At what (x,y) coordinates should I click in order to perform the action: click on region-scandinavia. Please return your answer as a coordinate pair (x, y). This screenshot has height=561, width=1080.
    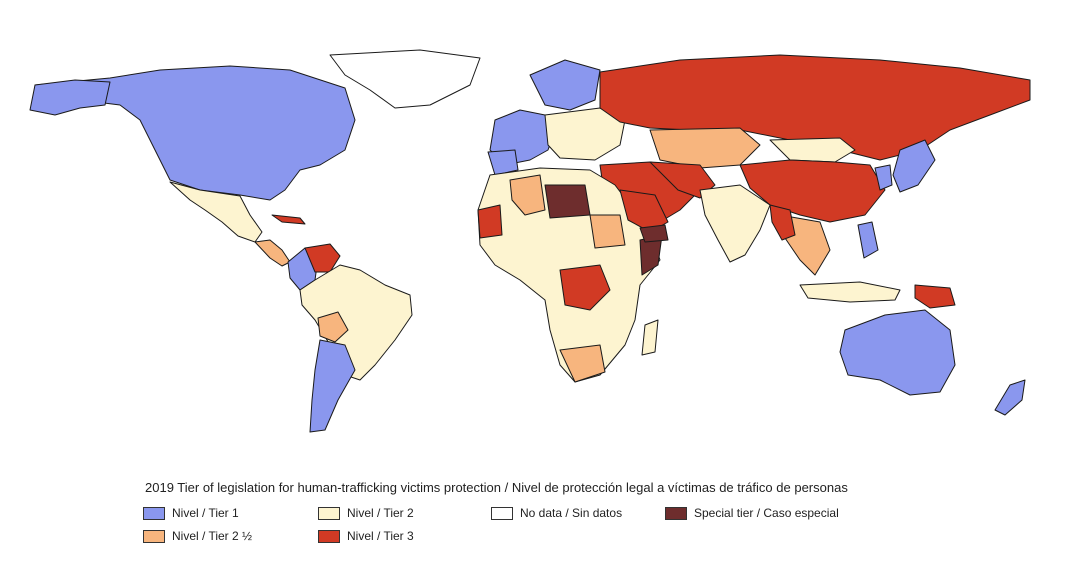
    Looking at the image, I should click on (565, 85).